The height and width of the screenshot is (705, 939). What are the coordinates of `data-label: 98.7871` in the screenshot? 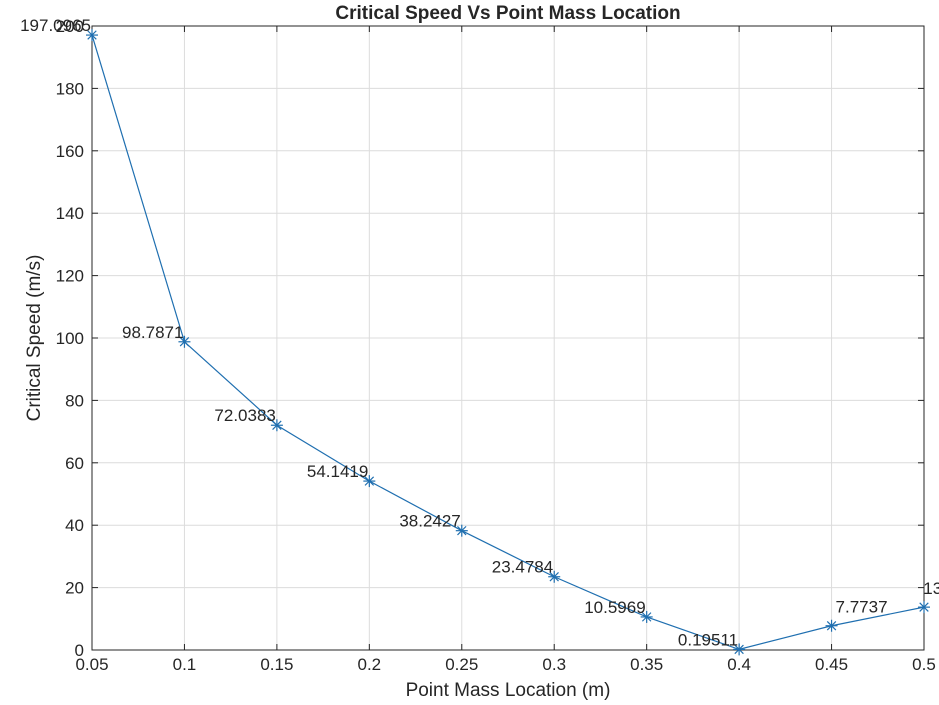 It's located at (152, 332).